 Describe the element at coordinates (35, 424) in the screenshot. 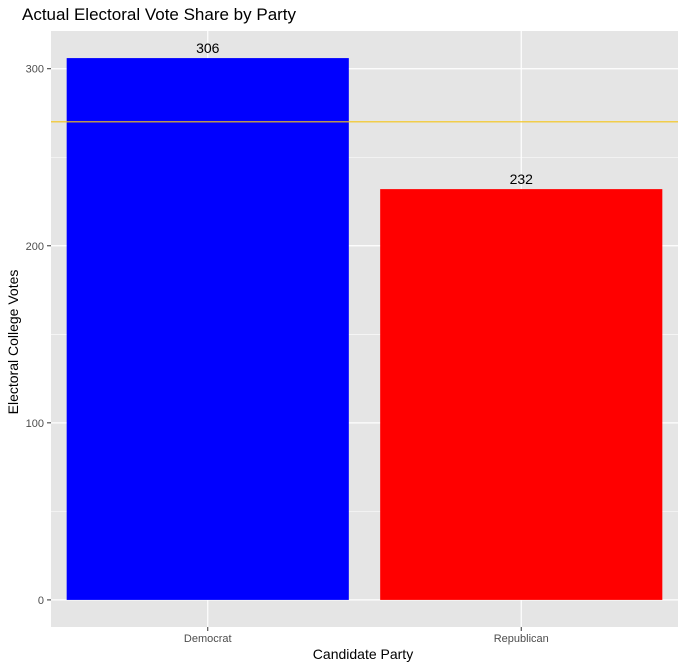

I see `y-tick-label: 100` at that location.